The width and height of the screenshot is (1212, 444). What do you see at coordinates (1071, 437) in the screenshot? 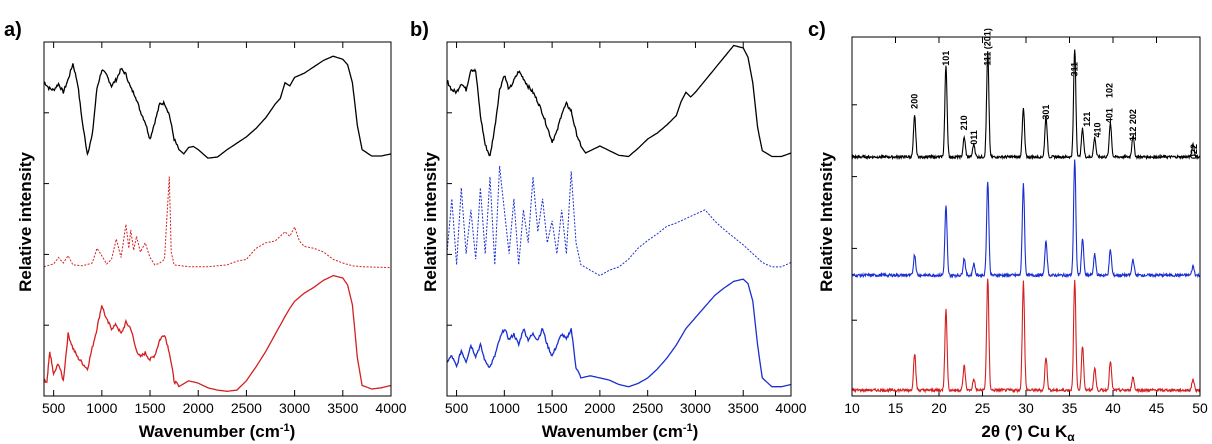
I see `panel-c-x-axis-subscript: α` at bounding box center [1071, 437].